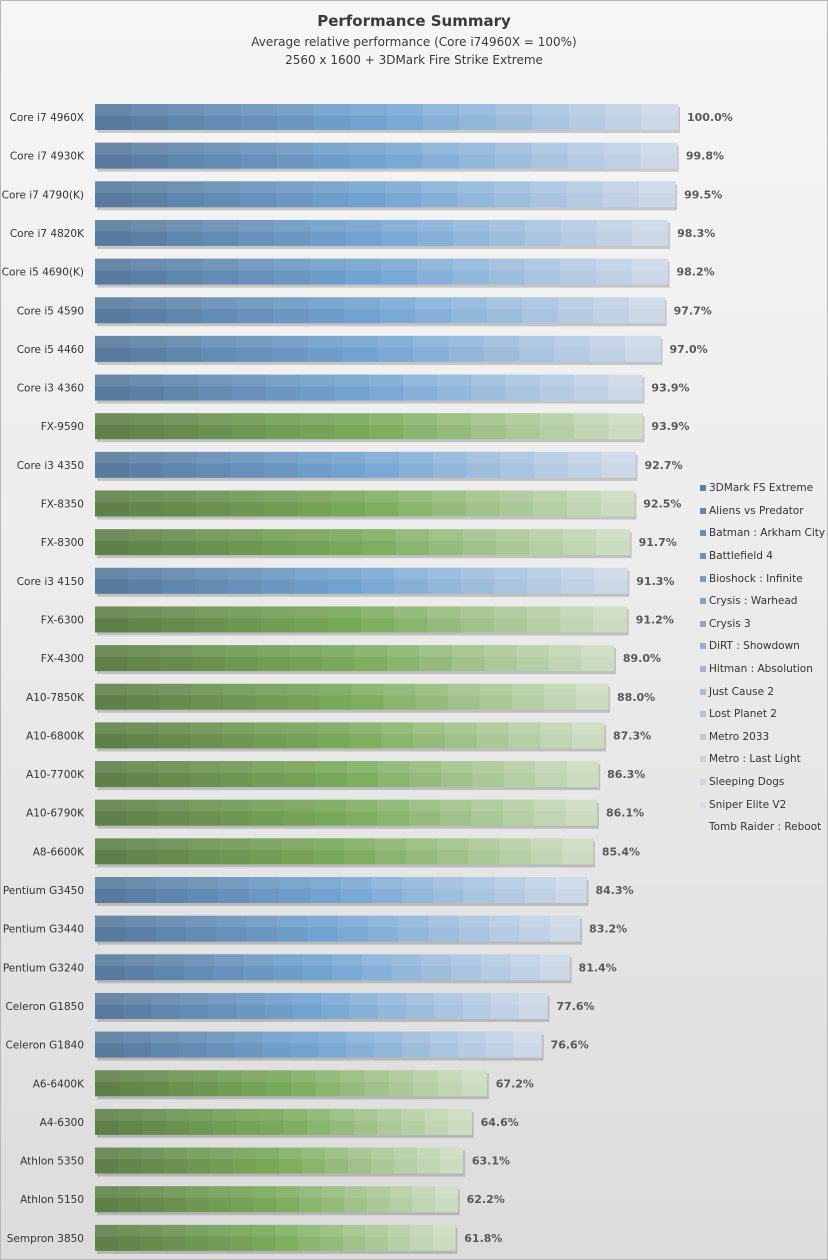 This screenshot has height=1260, width=828. I want to click on category-label: Pentium G3450, so click(43, 891).